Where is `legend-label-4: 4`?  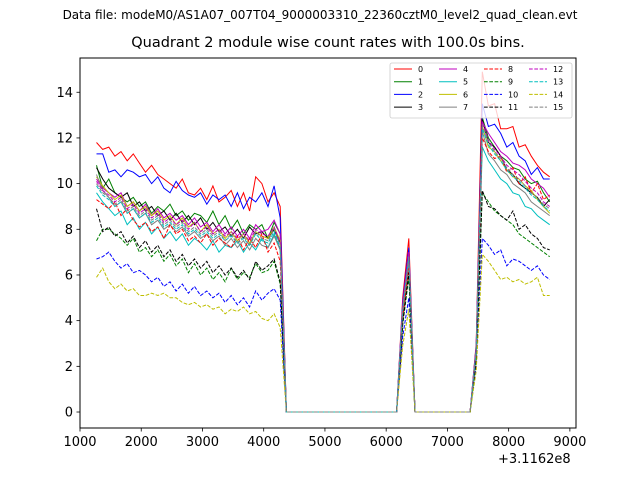 legend-label-4: 4 is located at coordinates (465, 69).